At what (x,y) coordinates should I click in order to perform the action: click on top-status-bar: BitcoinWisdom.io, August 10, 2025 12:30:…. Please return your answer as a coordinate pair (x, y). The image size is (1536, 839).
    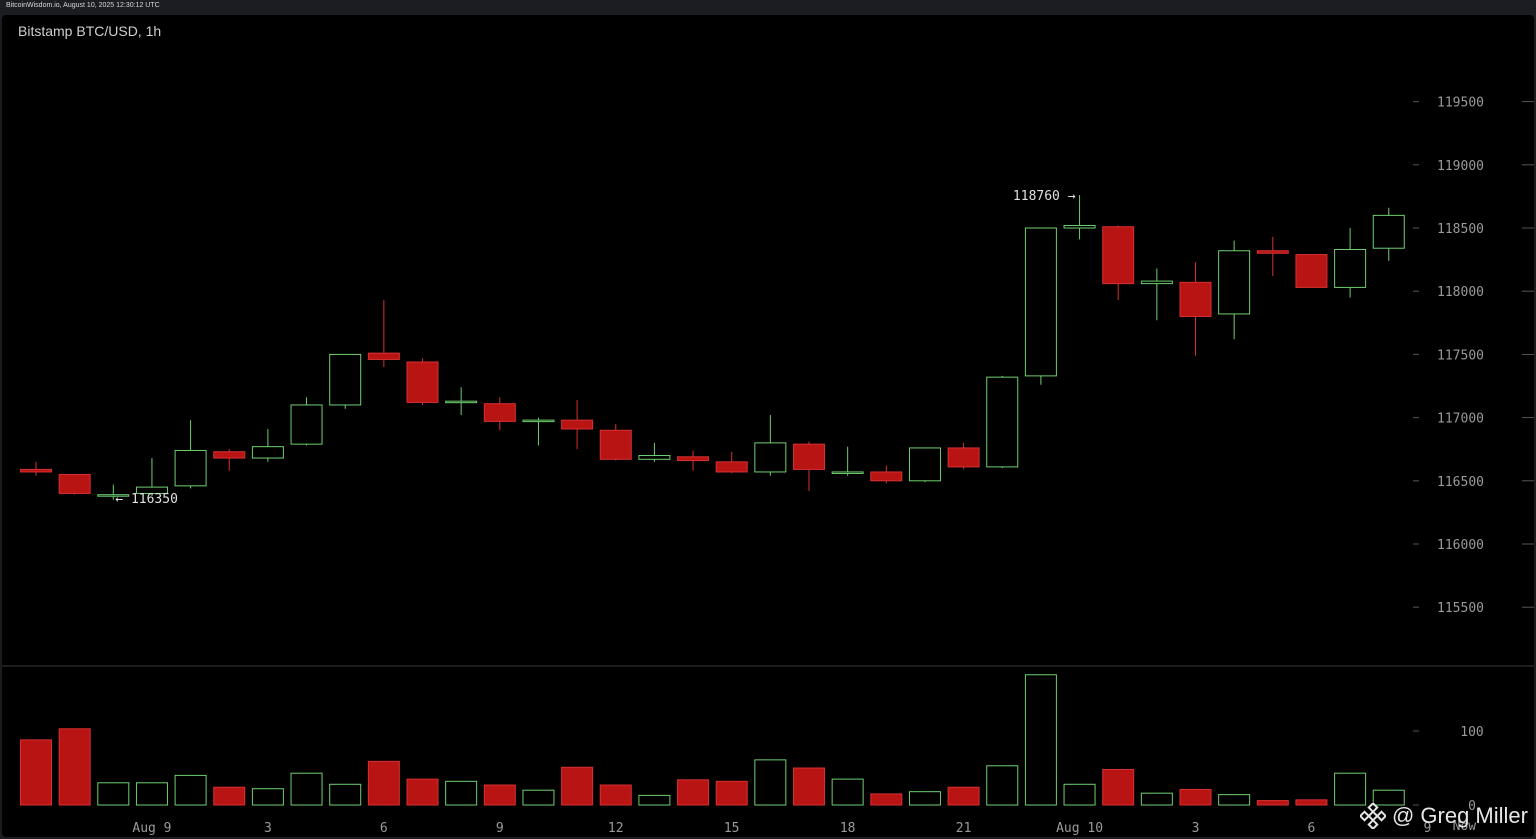
    Looking at the image, I should click on (768, 7).